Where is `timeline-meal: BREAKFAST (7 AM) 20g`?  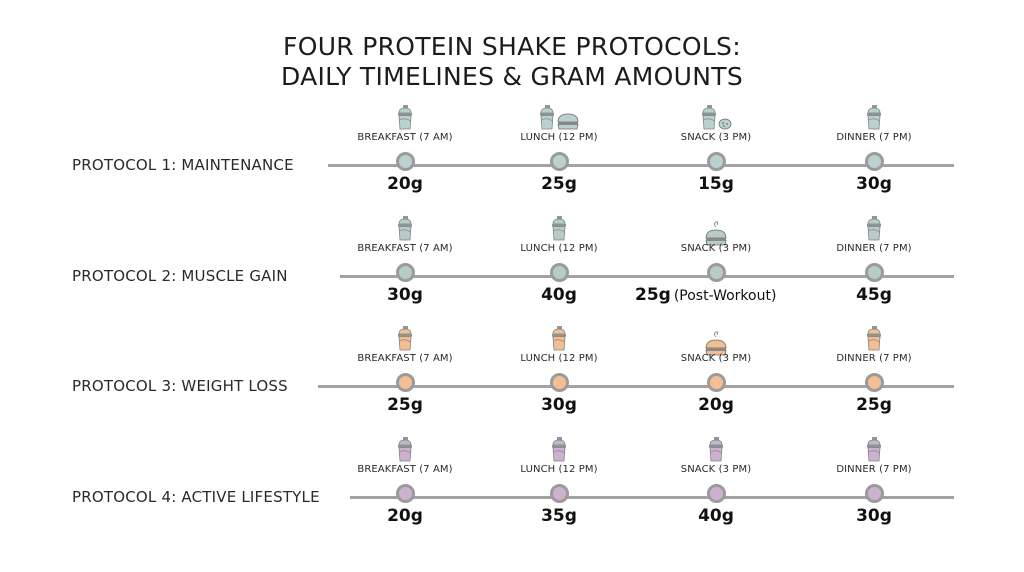
timeline-meal: BREAKFAST (7 AM) 20g is located at coordinates (405, 154).